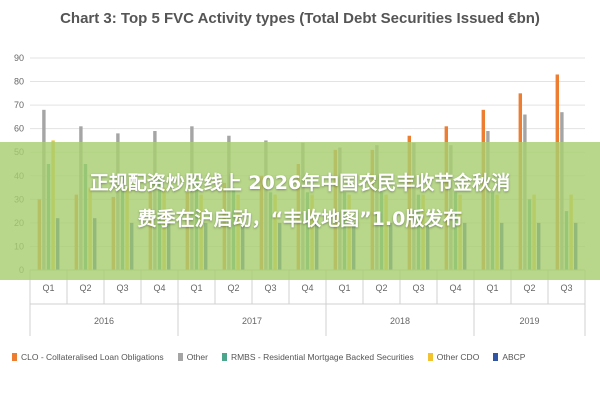 This screenshot has width=600, height=400. Describe the element at coordinates (400, 321) in the screenshot. I see `year-label: 2018` at that location.